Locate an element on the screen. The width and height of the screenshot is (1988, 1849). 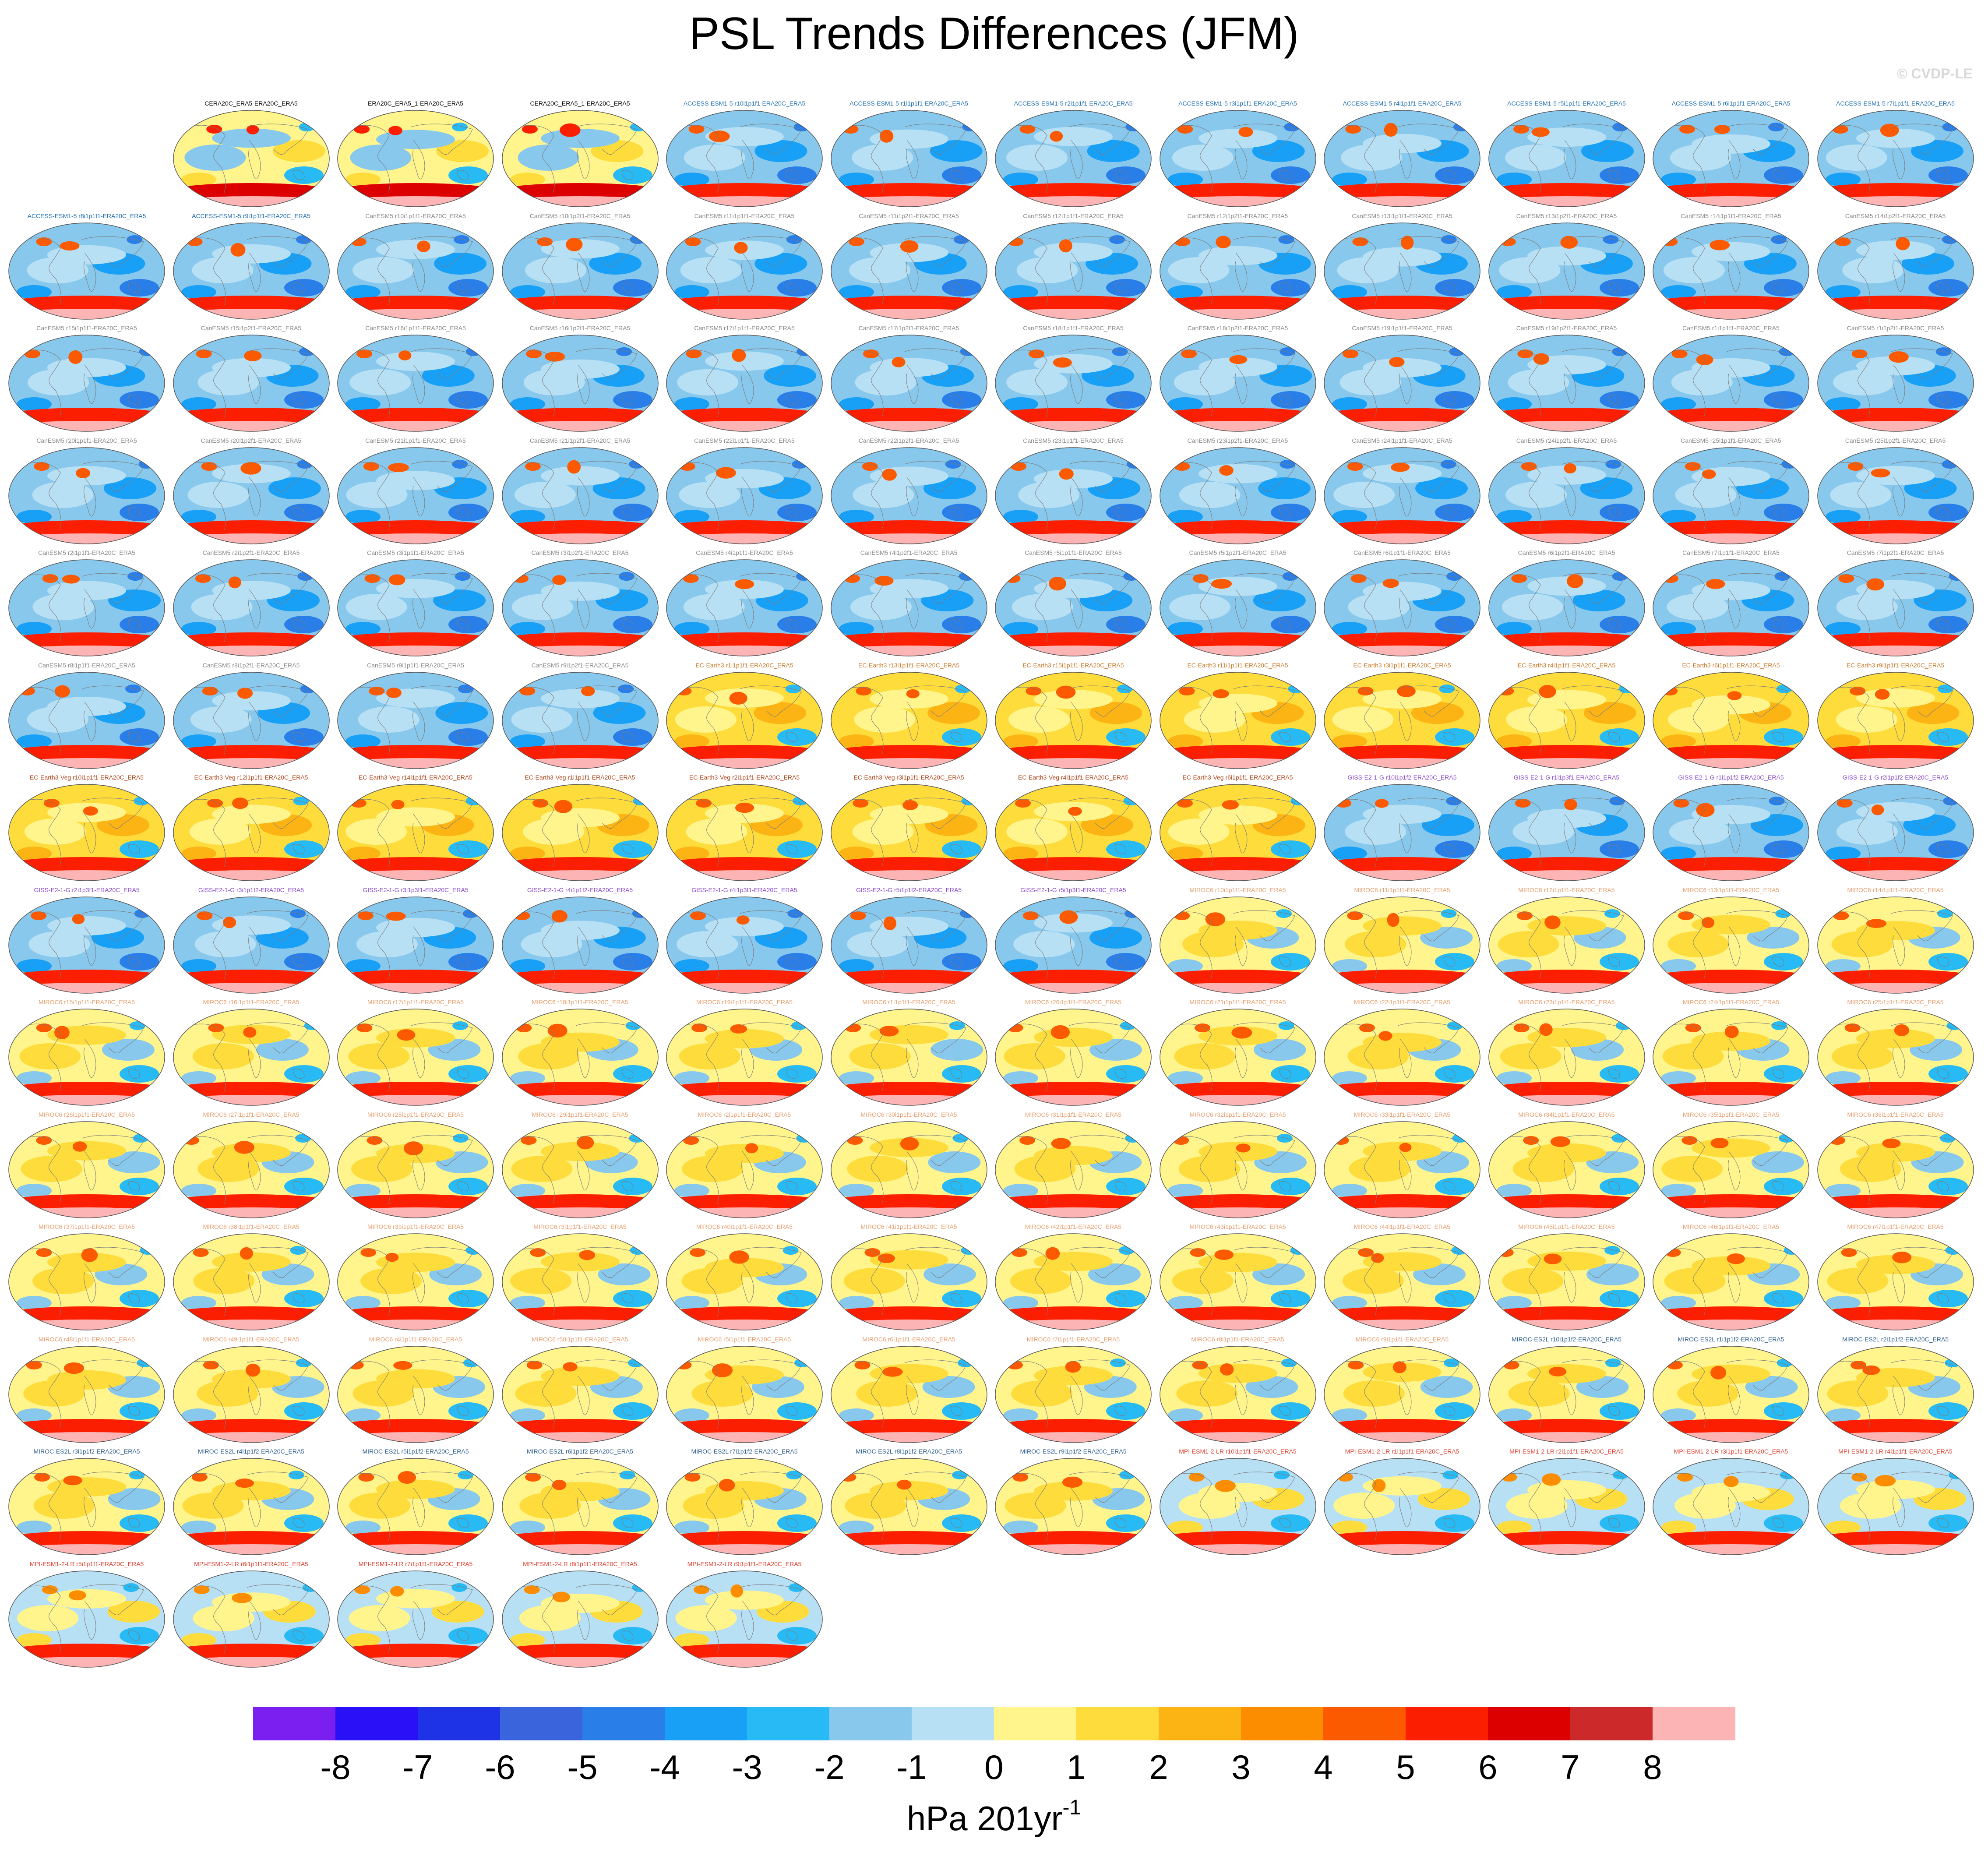
map-panel: CanESM5 r25i1p2f1-ERA20C_ERA5 is located at coordinates (1895, 492).